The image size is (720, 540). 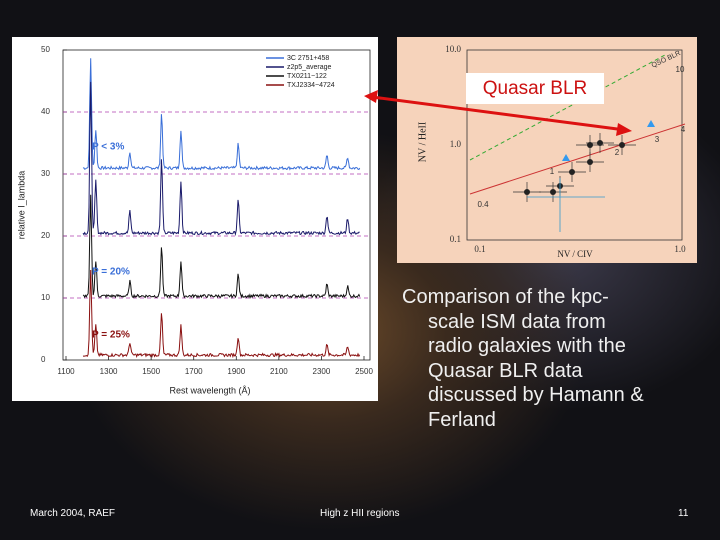 I want to click on fit-line, so click(x=577, y=159).